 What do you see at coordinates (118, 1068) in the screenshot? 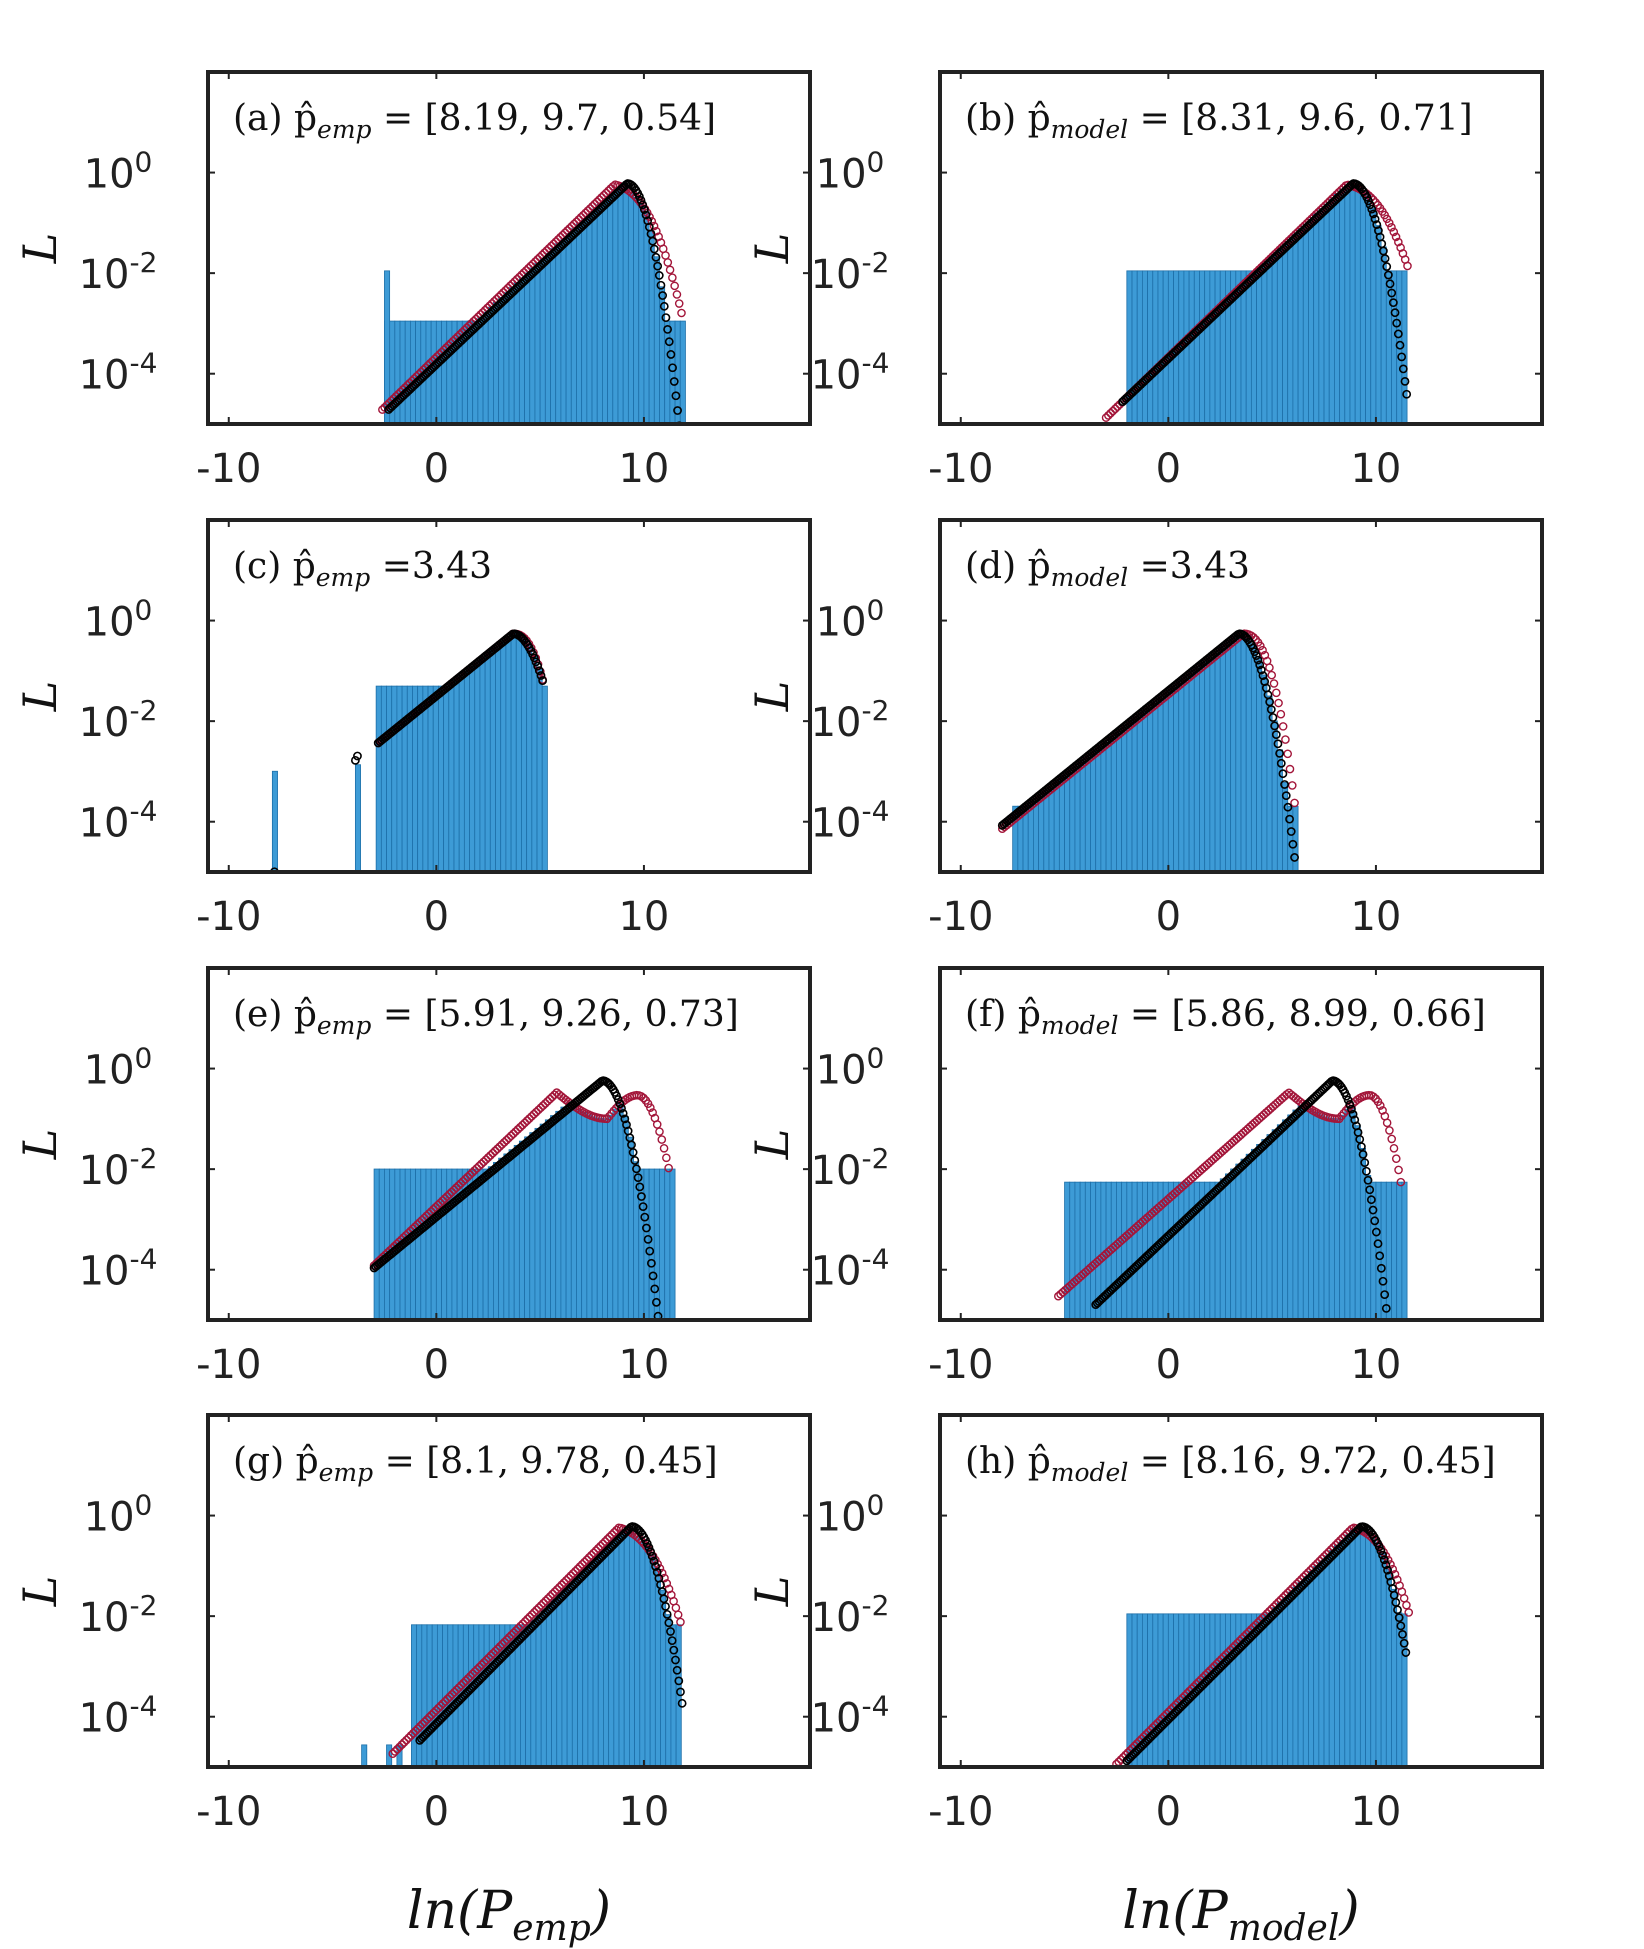
I see `y-tick-label: 10⁰` at bounding box center [118, 1068].